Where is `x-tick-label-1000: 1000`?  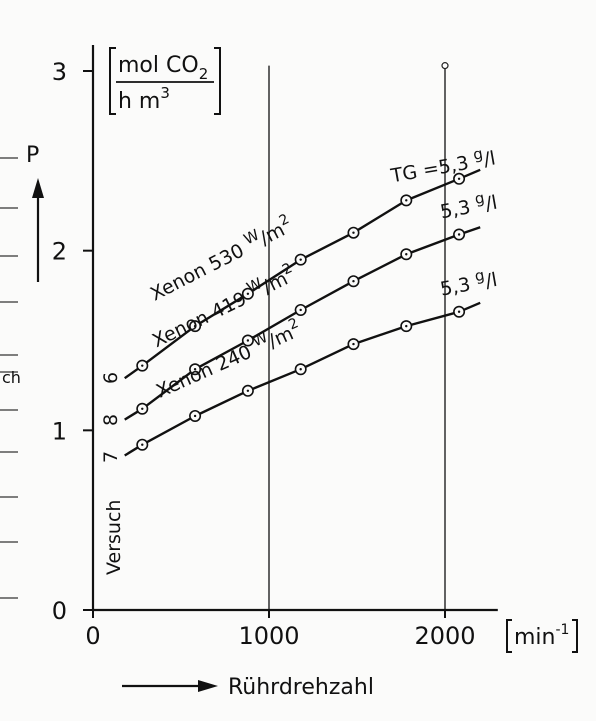 x-tick-label-1000: 1000 is located at coordinates (268, 636).